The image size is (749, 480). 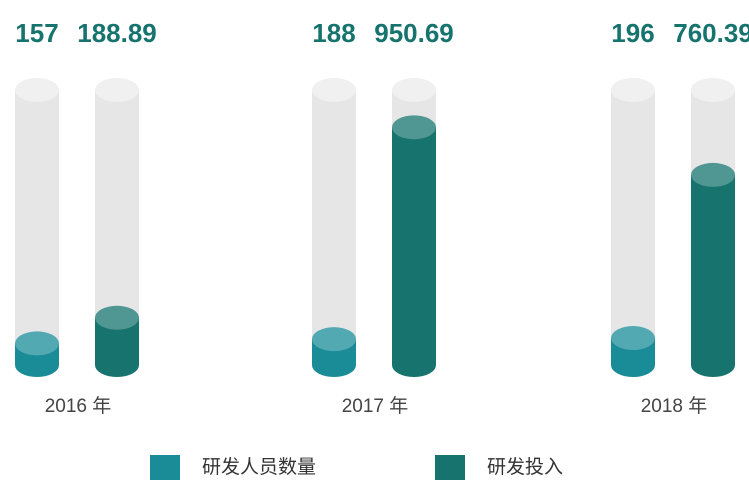 What do you see at coordinates (36, 33) in the screenshot?
I see `value-label: 157` at bounding box center [36, 33].